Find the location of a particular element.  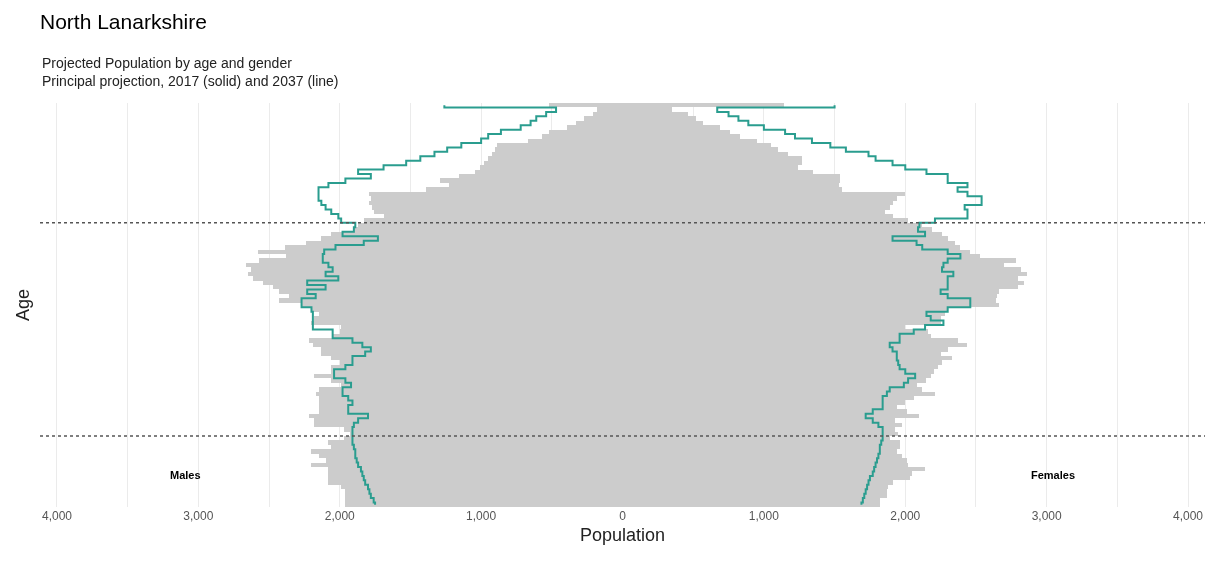

x-axis-title: Population is located at coordinates (622, 535).